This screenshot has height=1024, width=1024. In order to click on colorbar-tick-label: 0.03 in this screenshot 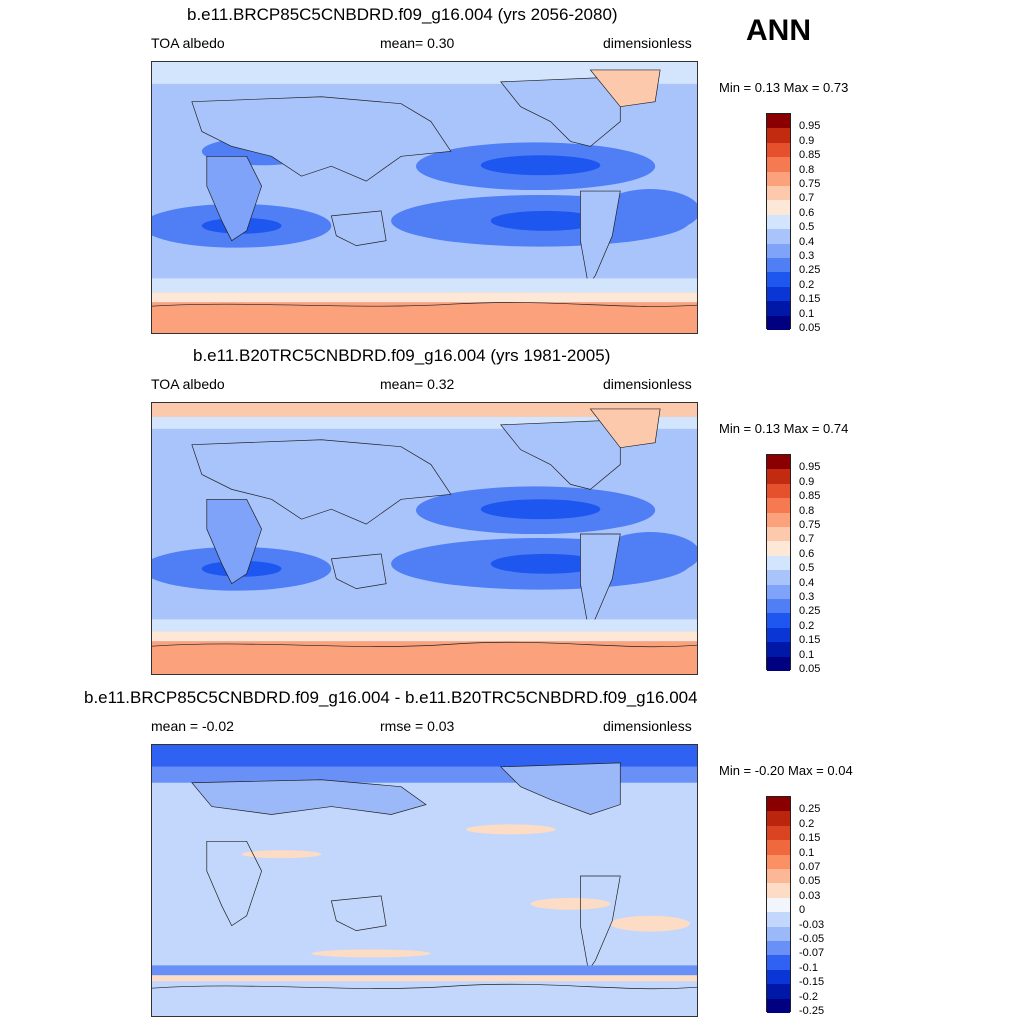, I will do `click(810, 895)`.